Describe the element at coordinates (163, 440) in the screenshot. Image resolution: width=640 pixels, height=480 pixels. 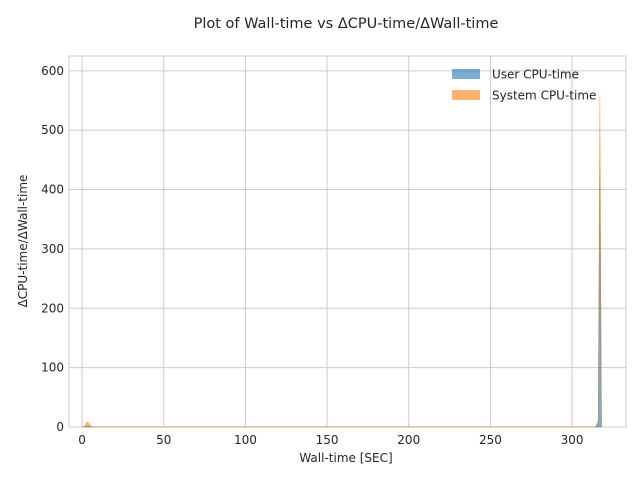
I see `x-tick-label: 50` at that location.